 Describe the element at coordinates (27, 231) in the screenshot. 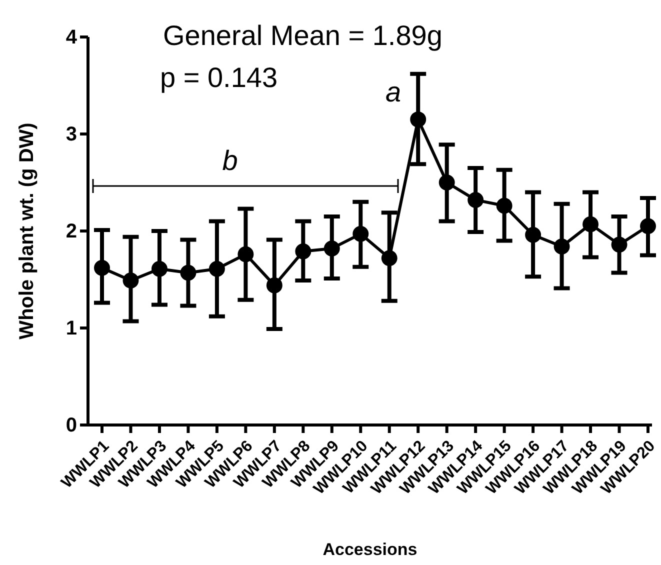

I see `y-axis-title: Whole plant wt. (g DW)` at that location.